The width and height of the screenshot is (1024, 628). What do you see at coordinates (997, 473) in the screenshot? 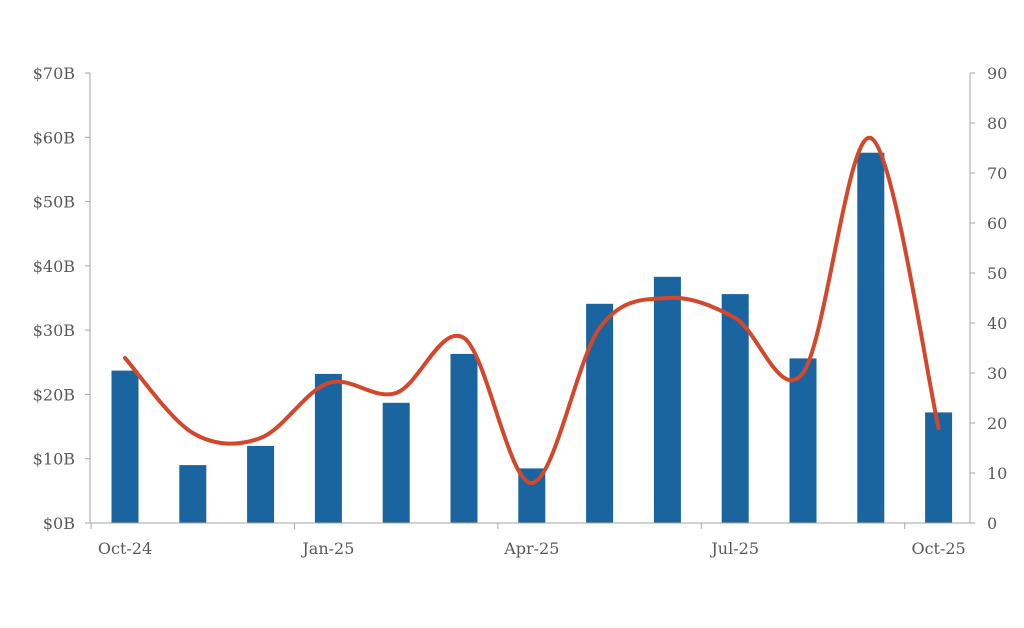
I see `right-tick-label: 10` at bounding box center [997, 473].